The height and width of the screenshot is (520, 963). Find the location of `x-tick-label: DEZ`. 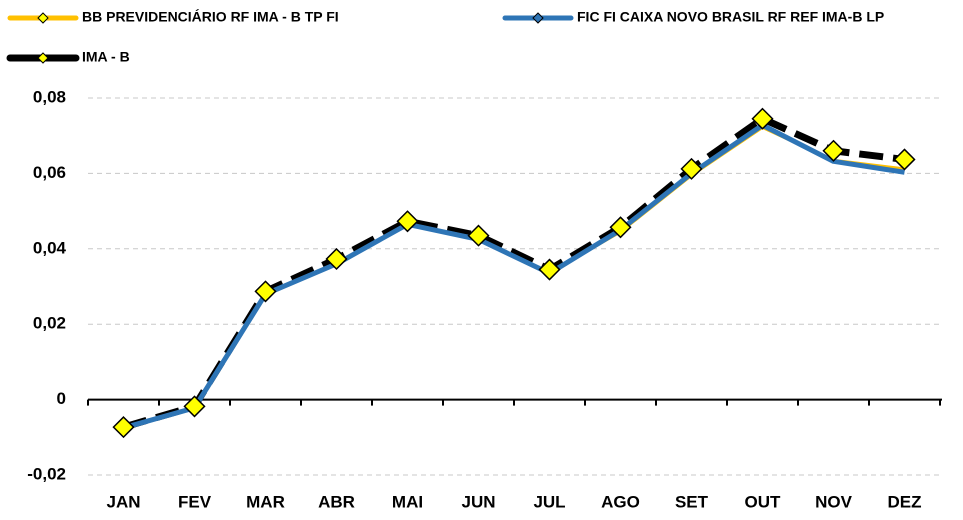

x-tick-label: DEZ is located at coordinates (905, 501).